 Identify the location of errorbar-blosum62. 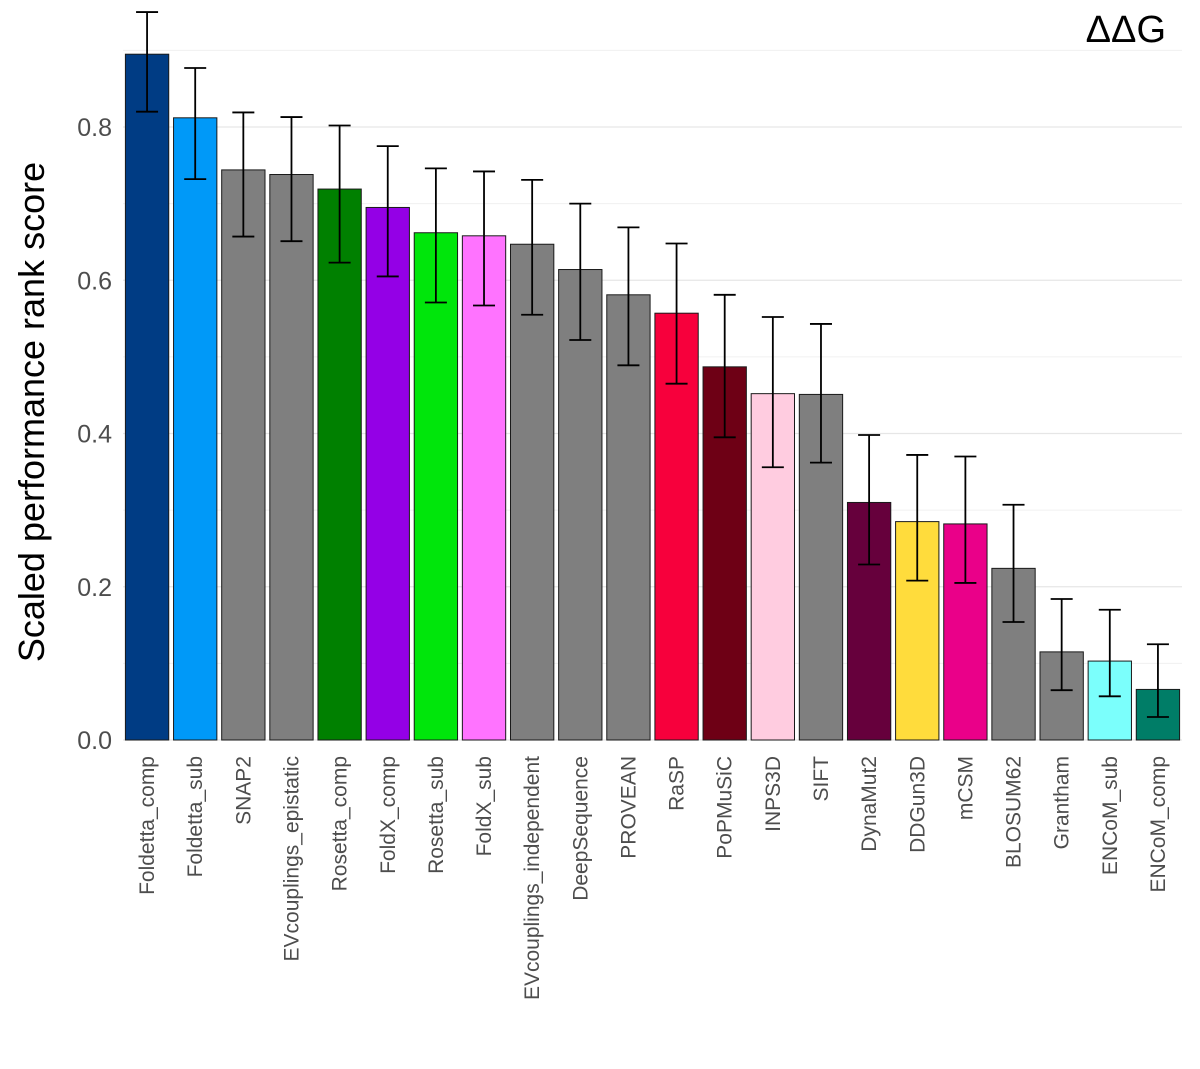
(1013, 563).